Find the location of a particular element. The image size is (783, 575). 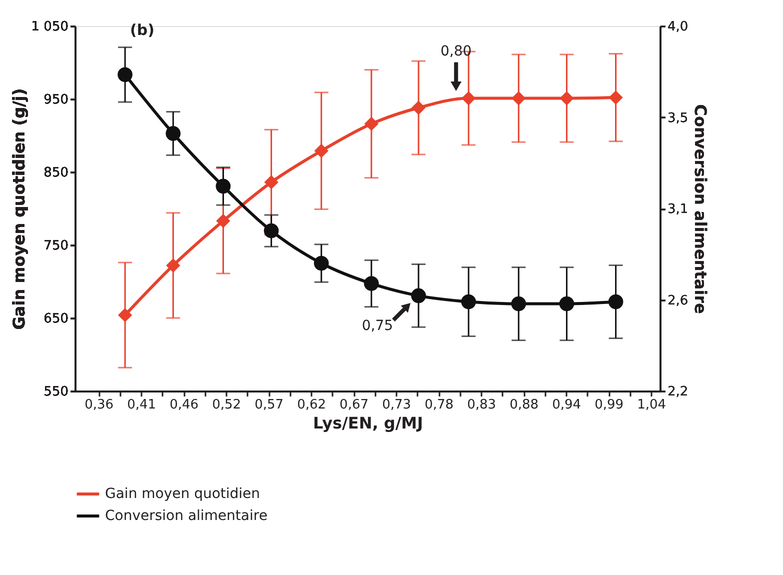

x-tick-label: 0,57 is located at coordinates (269, 405).